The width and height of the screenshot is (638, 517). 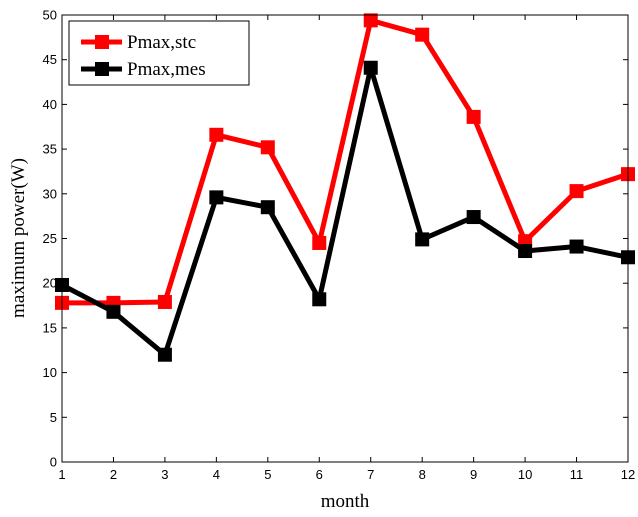 What do you see at coordinates (50, 238) in the screenshot?
I see `y-tick-label: 25` at bounding box center [50, 238].